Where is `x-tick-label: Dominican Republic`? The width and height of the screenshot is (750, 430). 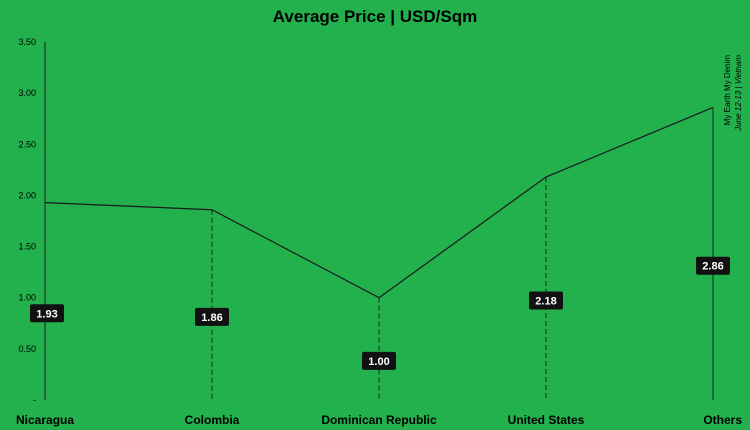 x-tick-label: Dominican Republic is located at coordinates (379, 420).